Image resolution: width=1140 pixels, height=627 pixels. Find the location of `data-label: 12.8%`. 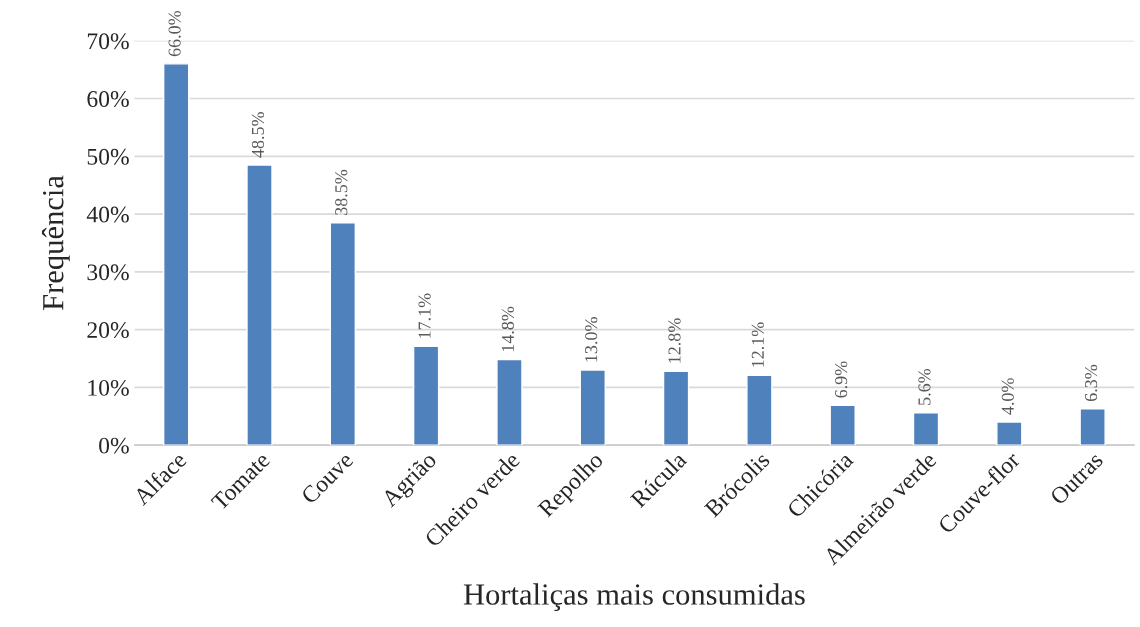

data-label: 12.8% is located at coordinates (674, 340).